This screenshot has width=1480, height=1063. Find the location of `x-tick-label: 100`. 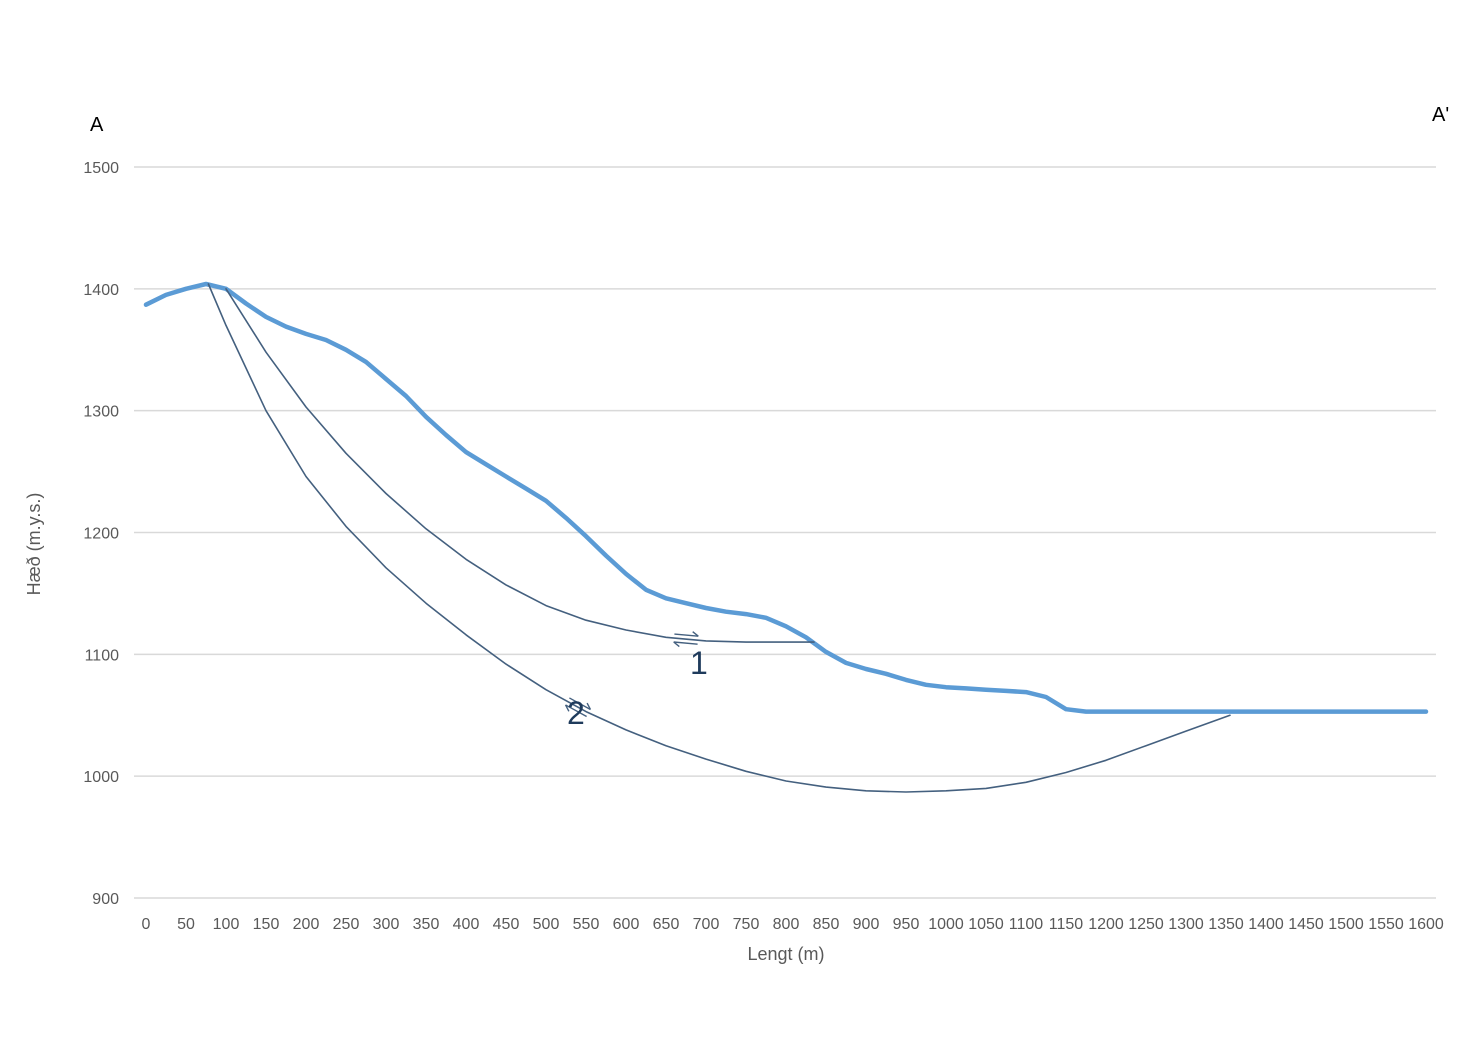

x-tick-label: 100 is located at coordinates (226, 924).